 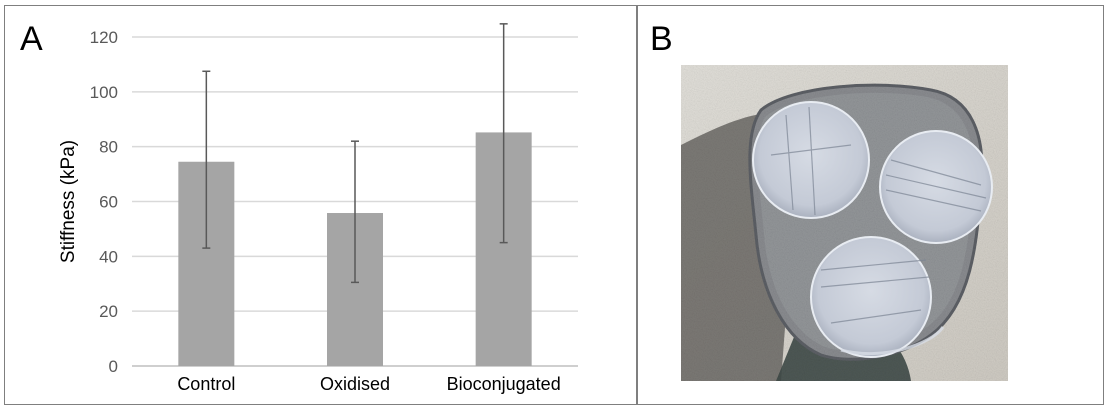 I want to click on gel-disc-top-left, so click(x=811, y=160).